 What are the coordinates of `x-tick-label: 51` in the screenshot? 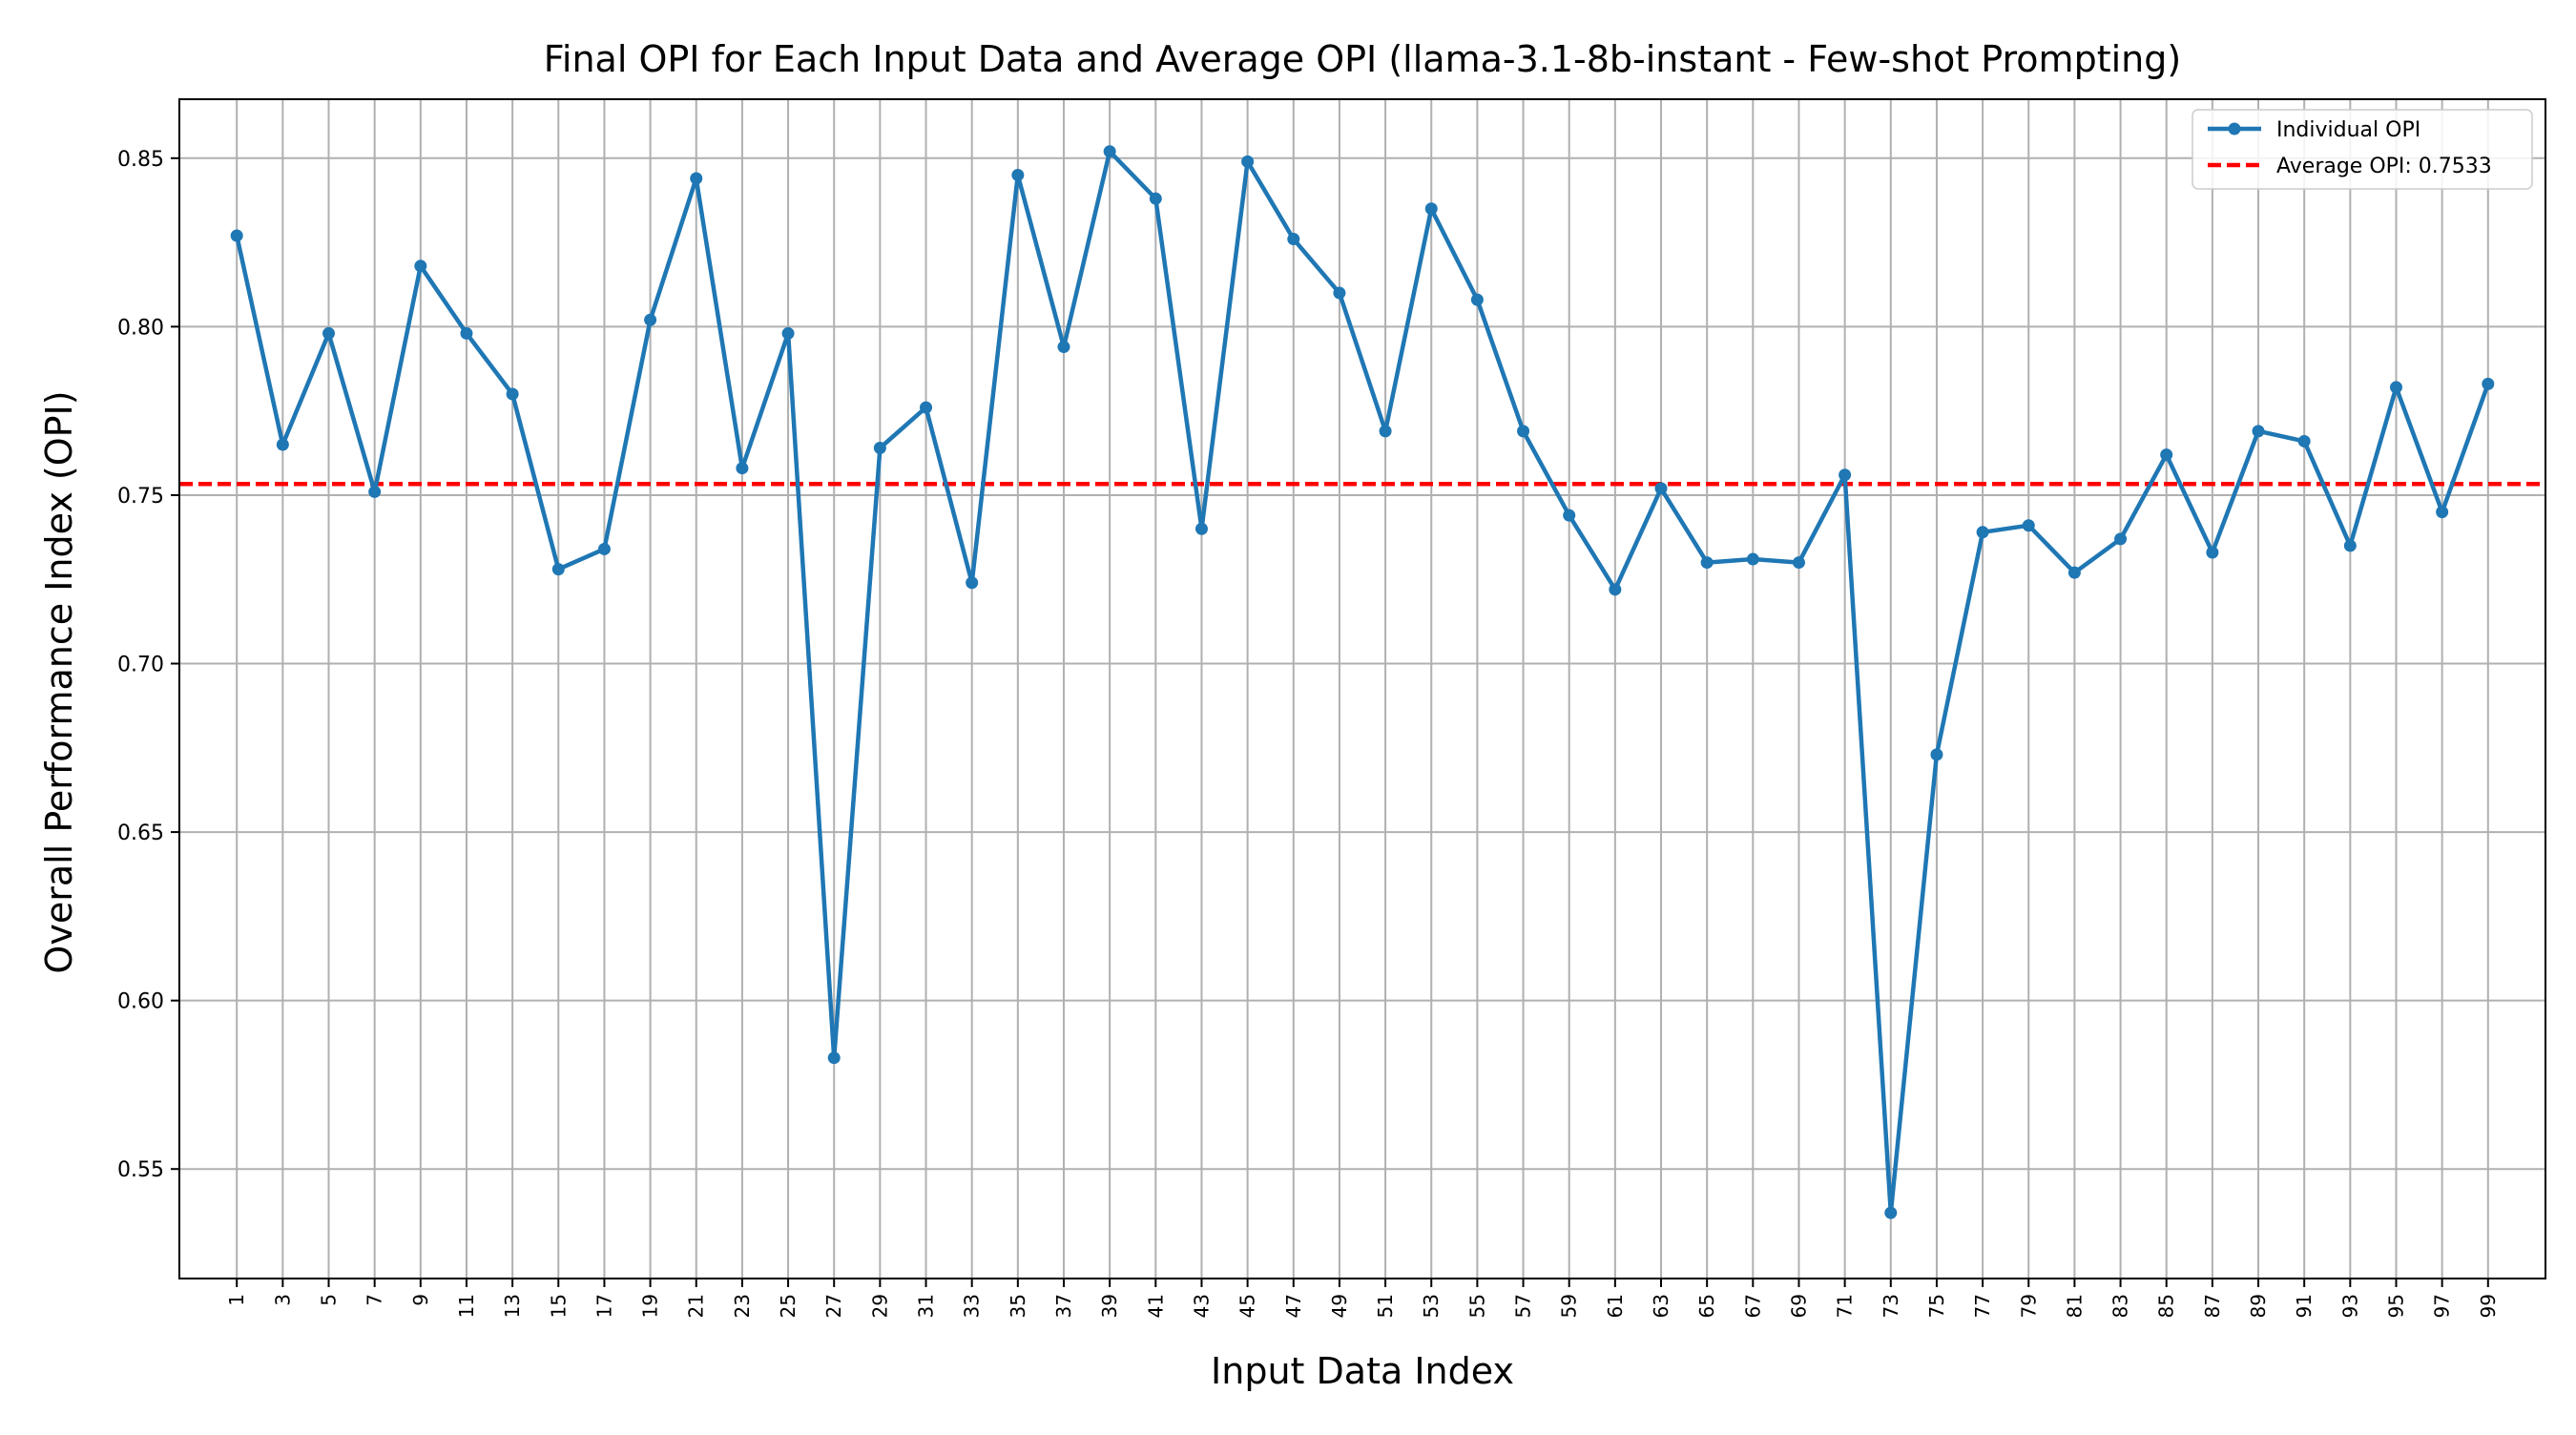 It's located at (1385, 1306).